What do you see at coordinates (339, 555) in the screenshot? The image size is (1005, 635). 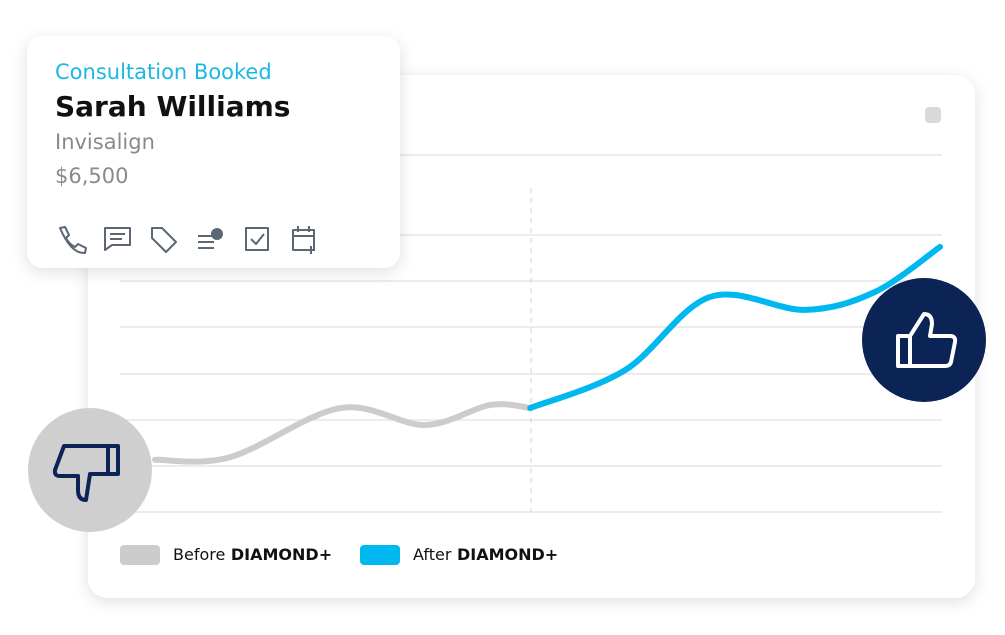 I see `legend: Before DIAMOND+ After DIAMOND+` at bounding box center [339, 555].